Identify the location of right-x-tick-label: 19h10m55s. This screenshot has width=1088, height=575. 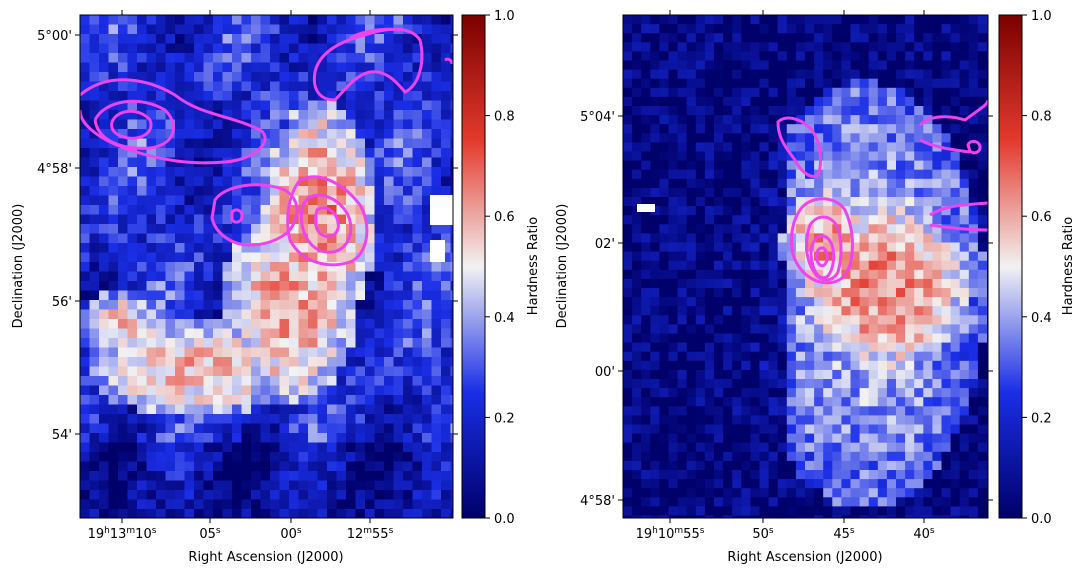
(670, 534).